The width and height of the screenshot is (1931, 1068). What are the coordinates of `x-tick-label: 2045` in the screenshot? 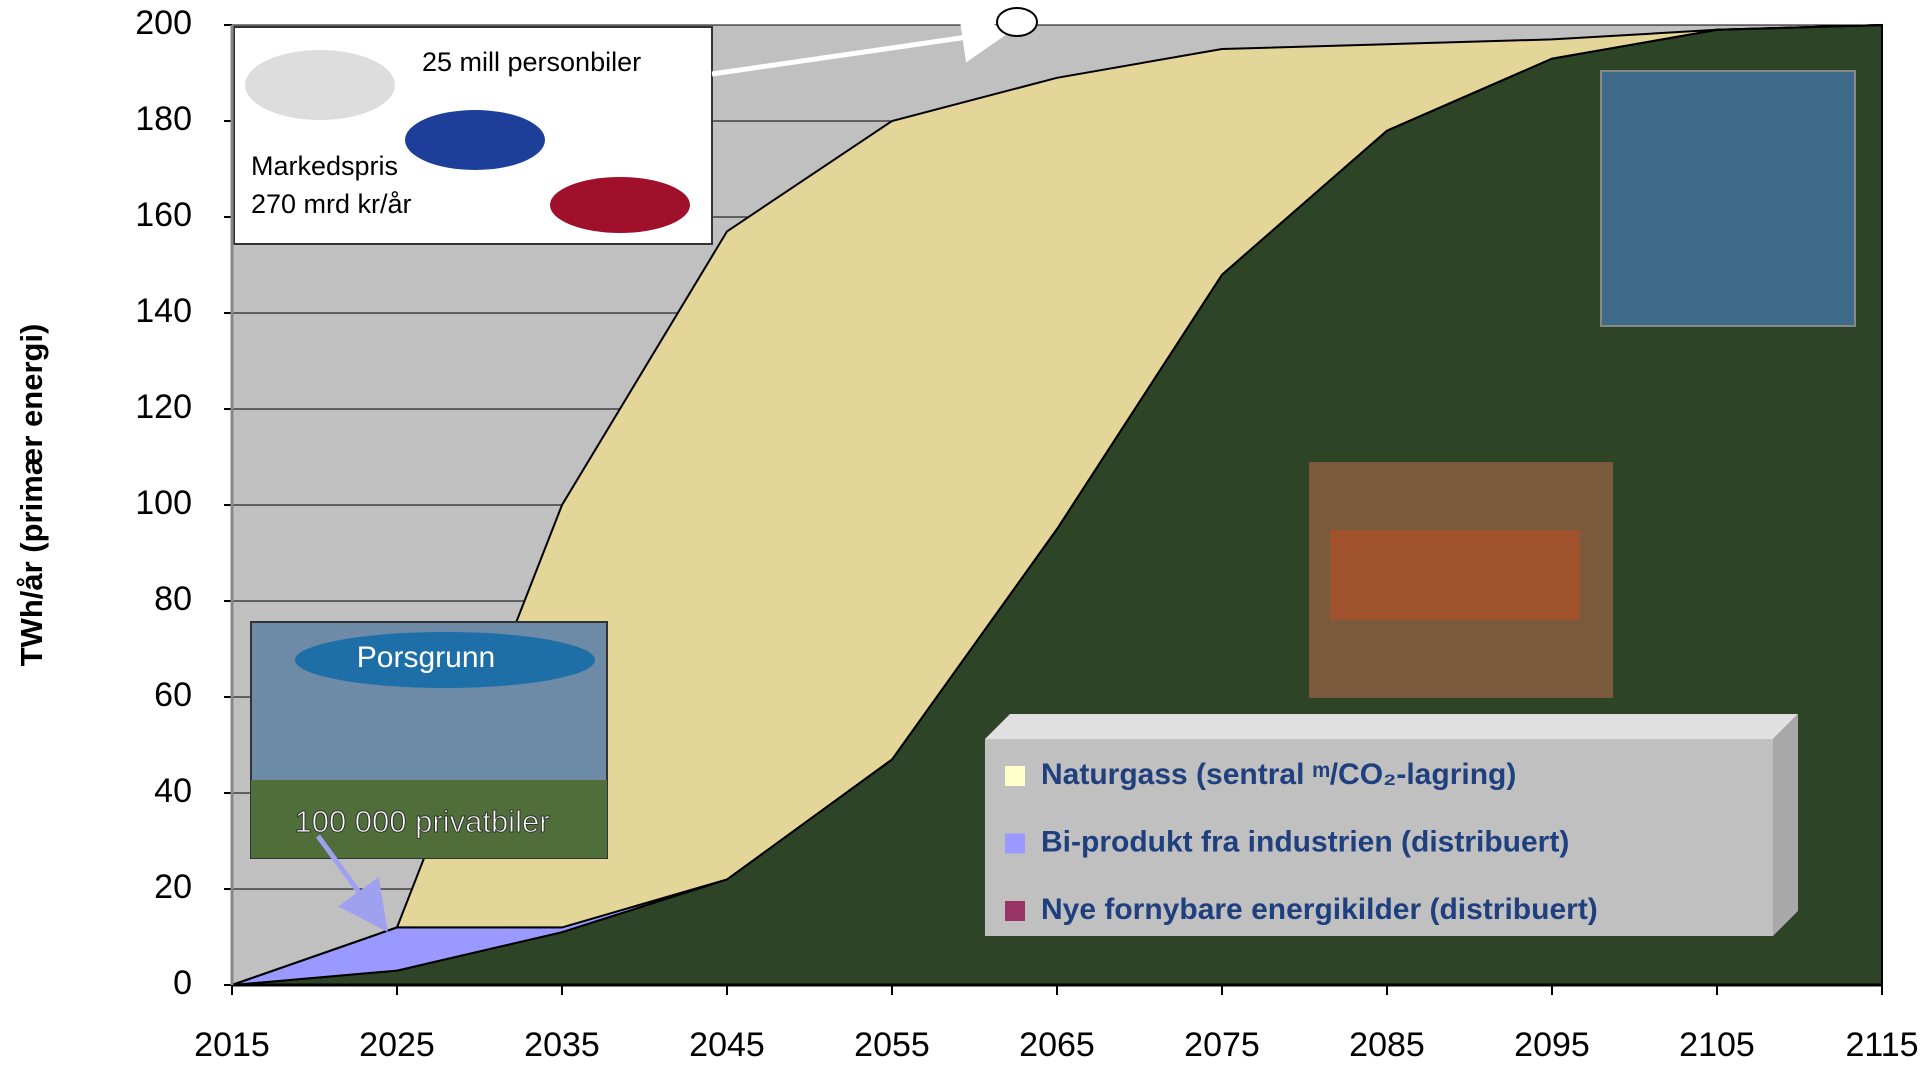 It's located at (727, 1045).